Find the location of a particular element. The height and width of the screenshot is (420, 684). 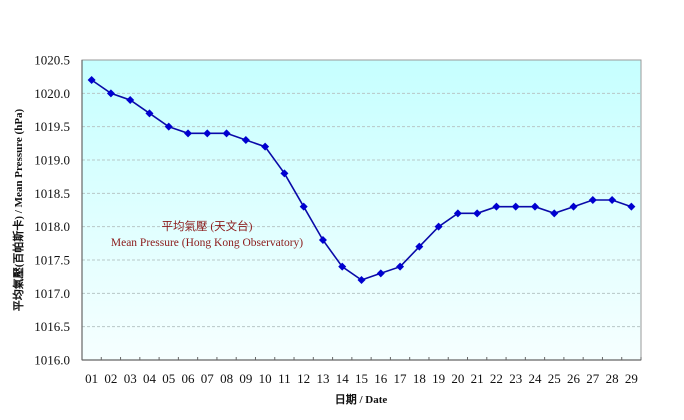

x-tick-label: 27 is located at coordinates (593, 378).